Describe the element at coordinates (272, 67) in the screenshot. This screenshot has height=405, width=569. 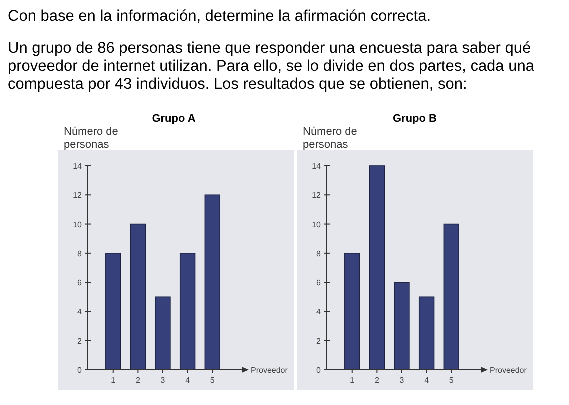
I see `text: Un grupo de 86 personas tiene que responder una encuesta para saber qué proveedor de internet utilizan. Para ello, se lo divide en dos partes, cada una compuesta por 43 individuos. Los resultados que se obtienen, son:` at that location.